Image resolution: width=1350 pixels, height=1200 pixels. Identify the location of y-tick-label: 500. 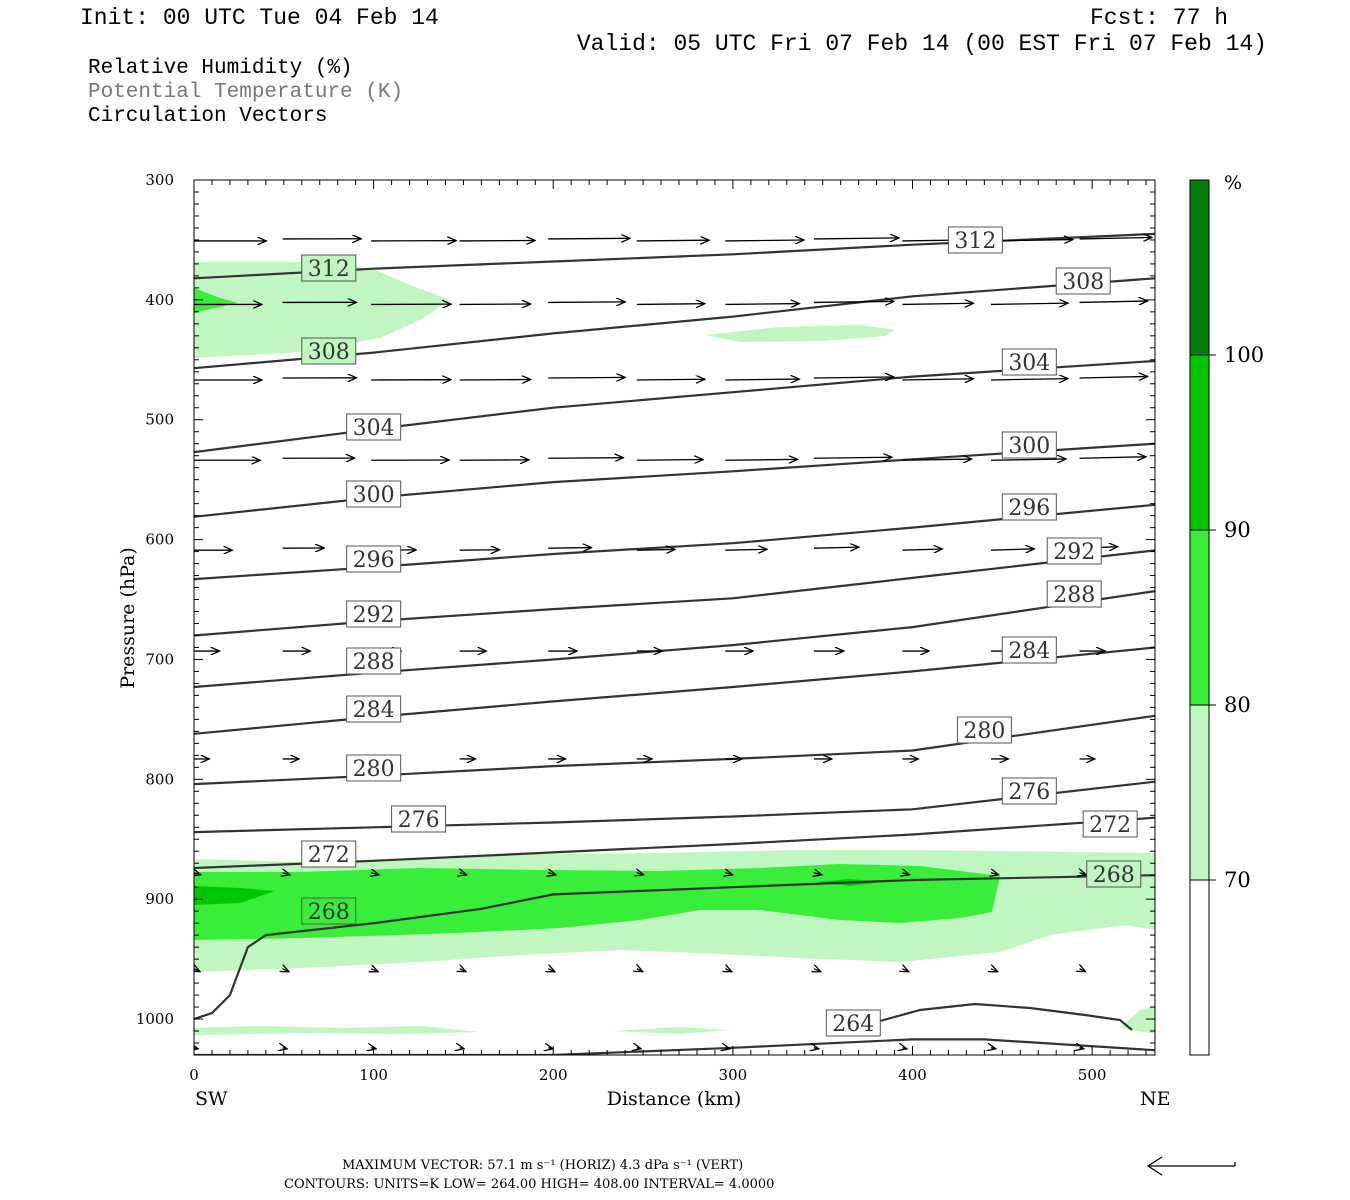
(159, 420).